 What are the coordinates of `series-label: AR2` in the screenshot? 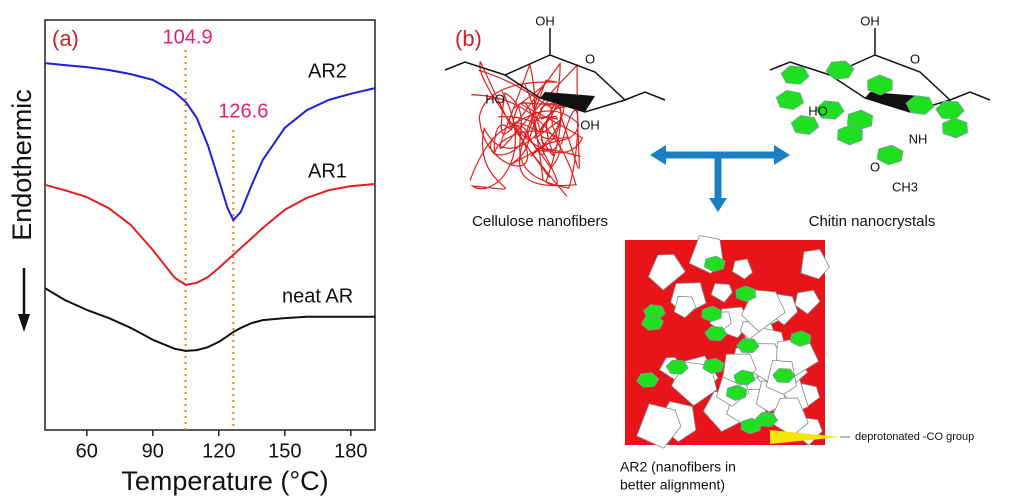 It's located at (327, 71).